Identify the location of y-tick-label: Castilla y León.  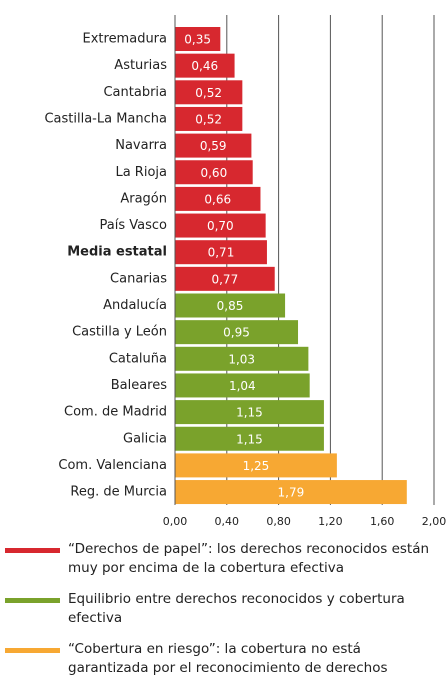
(119, 332).